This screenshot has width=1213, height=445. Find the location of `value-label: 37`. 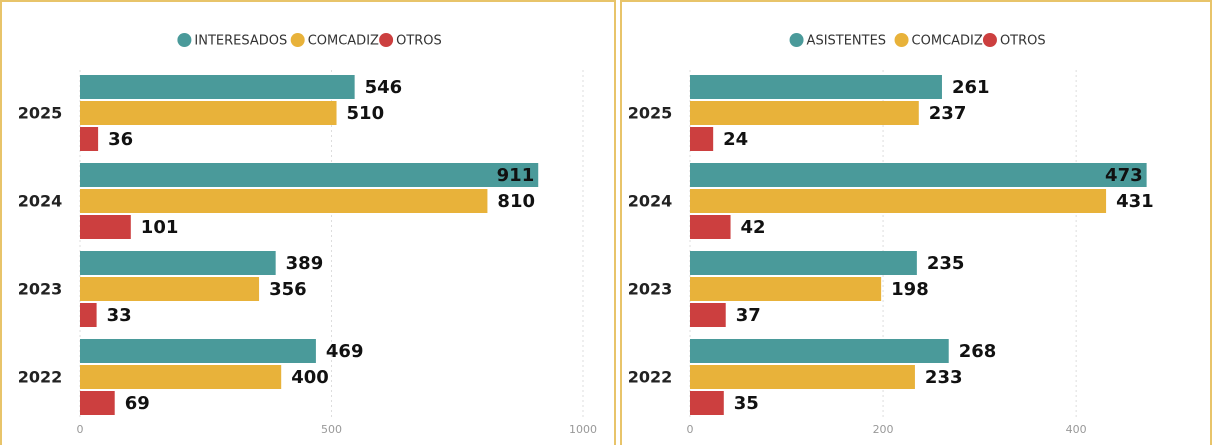

value-label: 37 is located at coordinates (748, 315).